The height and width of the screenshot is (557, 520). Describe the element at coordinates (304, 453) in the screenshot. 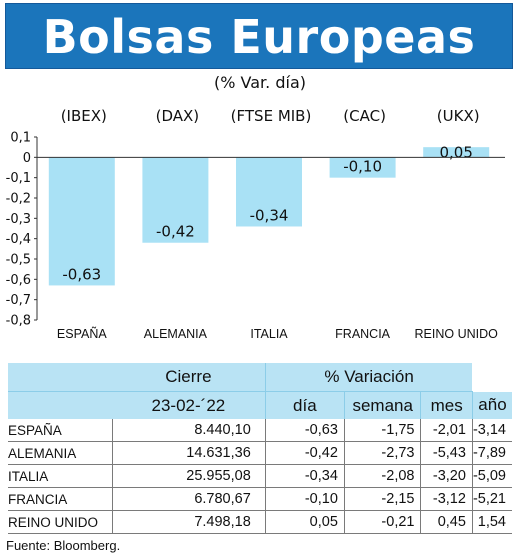

I see `dia-cell: -0,42` at that location.